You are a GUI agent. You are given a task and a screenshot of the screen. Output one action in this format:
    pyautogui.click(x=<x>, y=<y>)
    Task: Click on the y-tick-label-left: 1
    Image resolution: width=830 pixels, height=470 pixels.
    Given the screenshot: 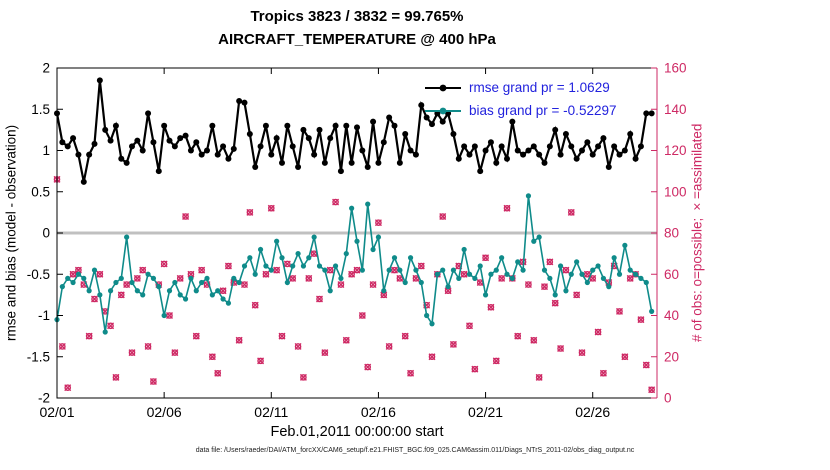 What is the action you would take?
    pyautogui.click(x=46, y=150)
    